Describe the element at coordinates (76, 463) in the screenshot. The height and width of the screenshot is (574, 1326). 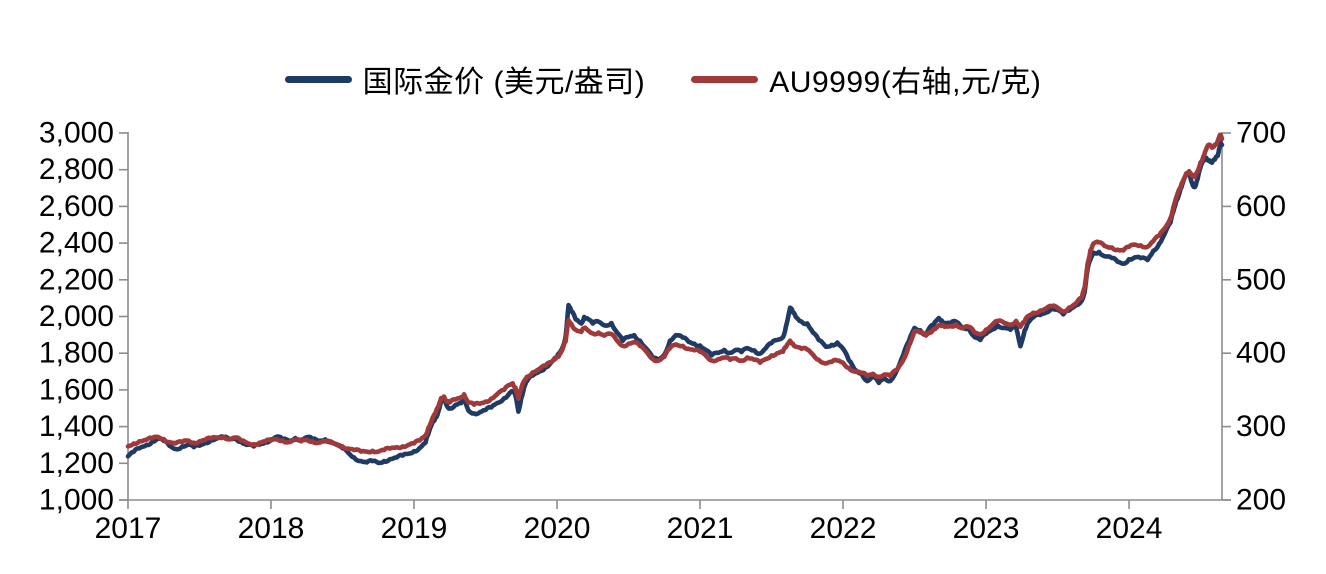
I see `y-axis-left-tick-label: 1,200` at that location.